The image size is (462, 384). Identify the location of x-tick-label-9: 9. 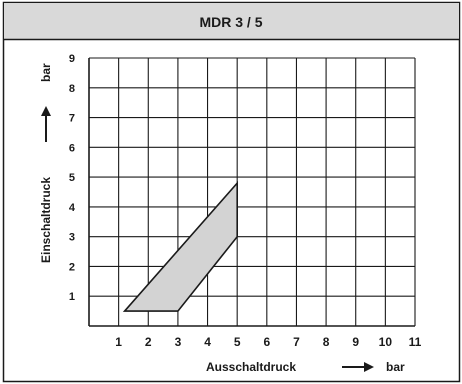
(355, 342).